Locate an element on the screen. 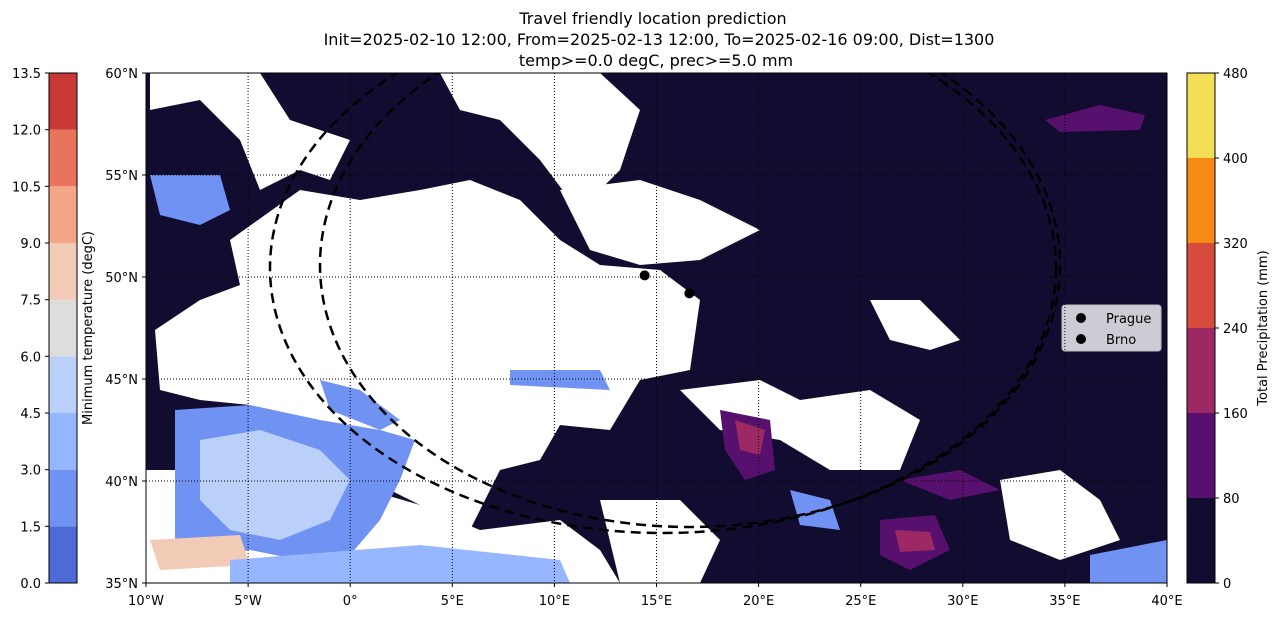 This screenshot has width=1278, height=622. lon-tick-label: 10°E is located at coordinates (554, 601).